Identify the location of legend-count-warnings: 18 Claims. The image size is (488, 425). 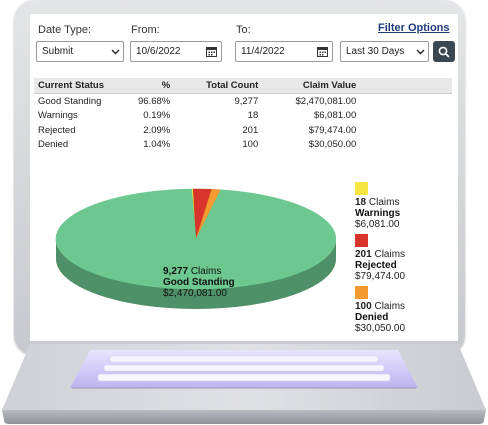
(377, 202).